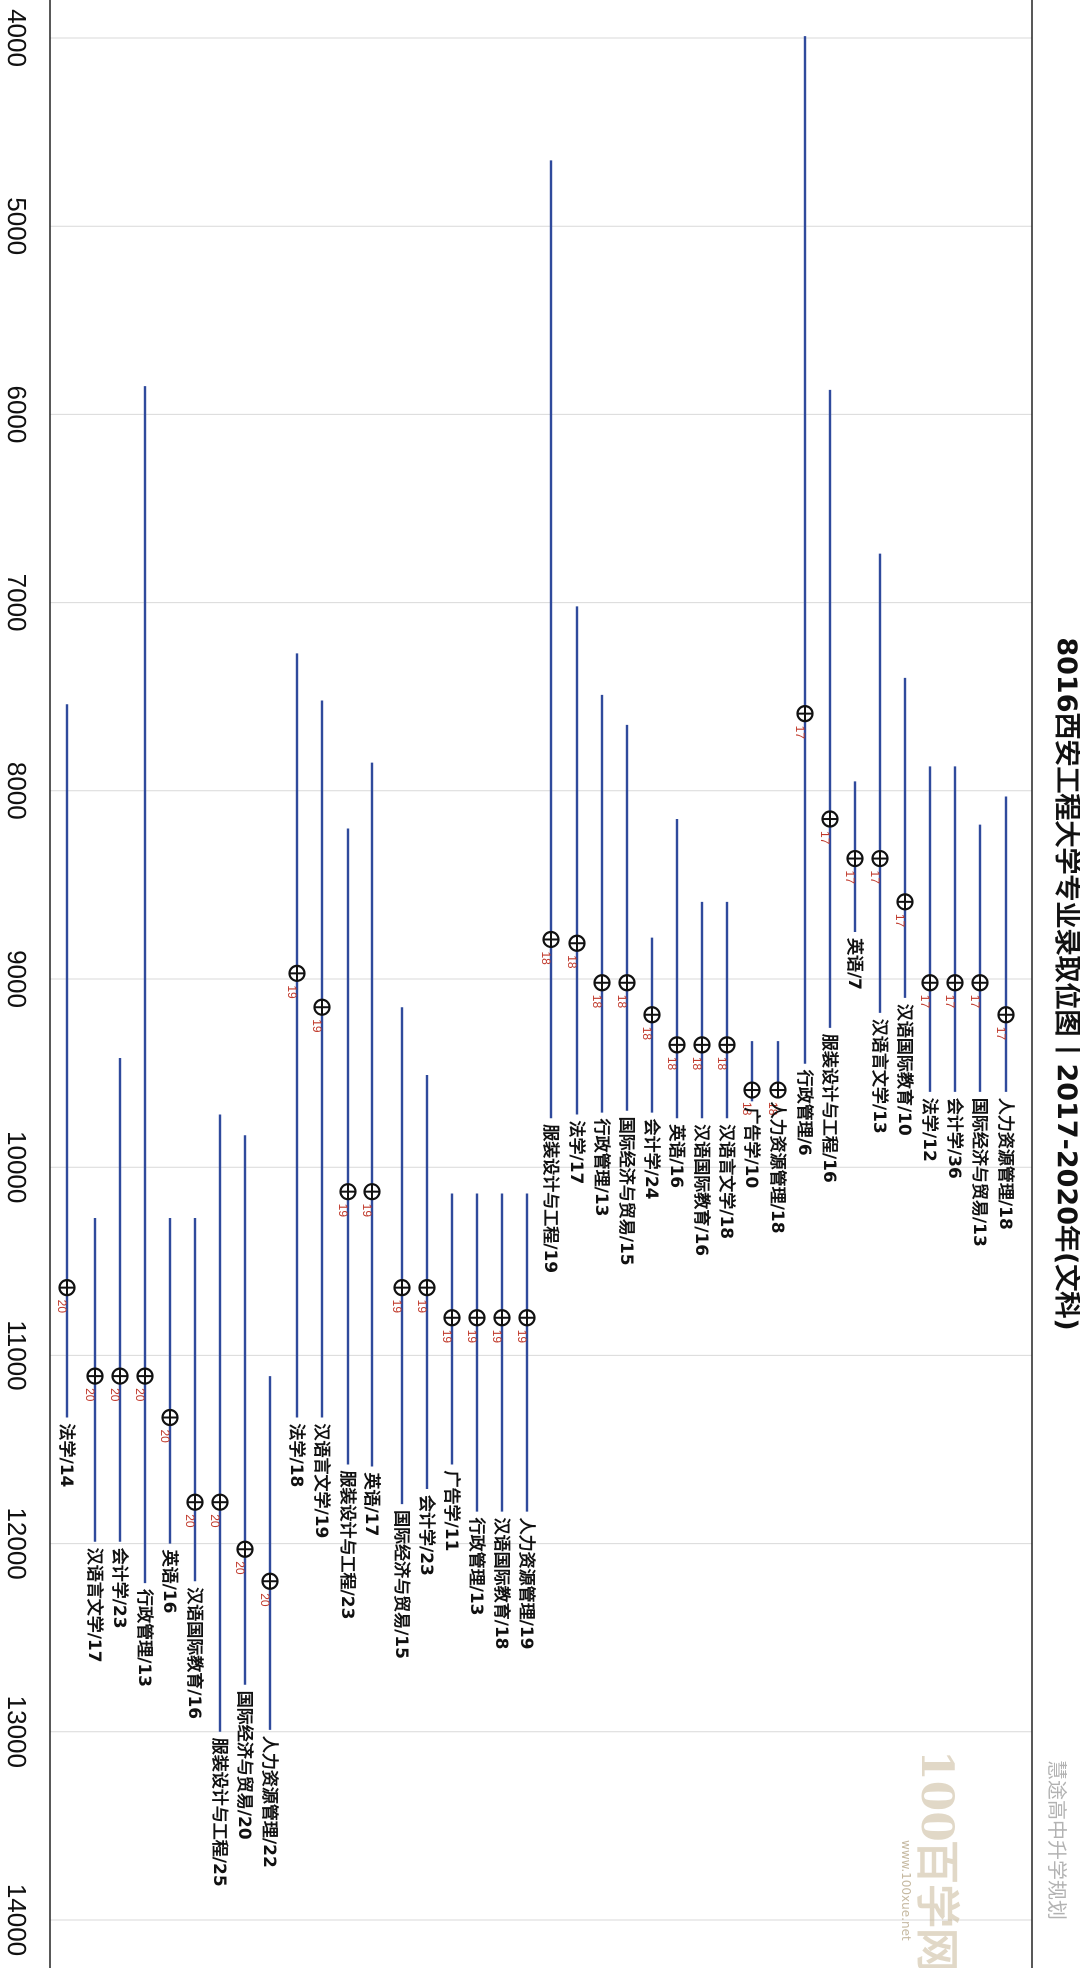 This screenshot has width=1080, height=1968. What do you see at coordinates (929, 1130) in the screenshot?
I see `major-label: 法学/12` at bounding box center [929, 1130].